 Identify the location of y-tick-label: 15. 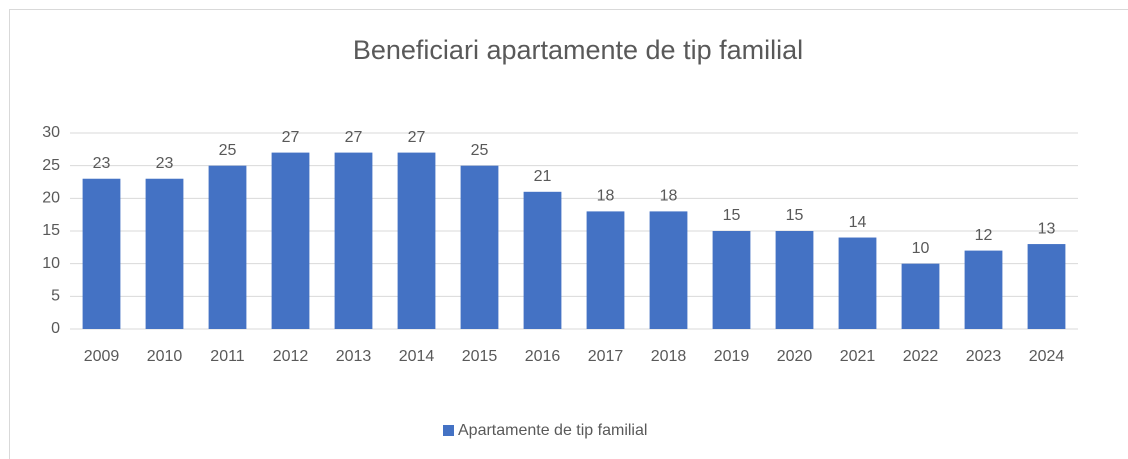
(51, 230).